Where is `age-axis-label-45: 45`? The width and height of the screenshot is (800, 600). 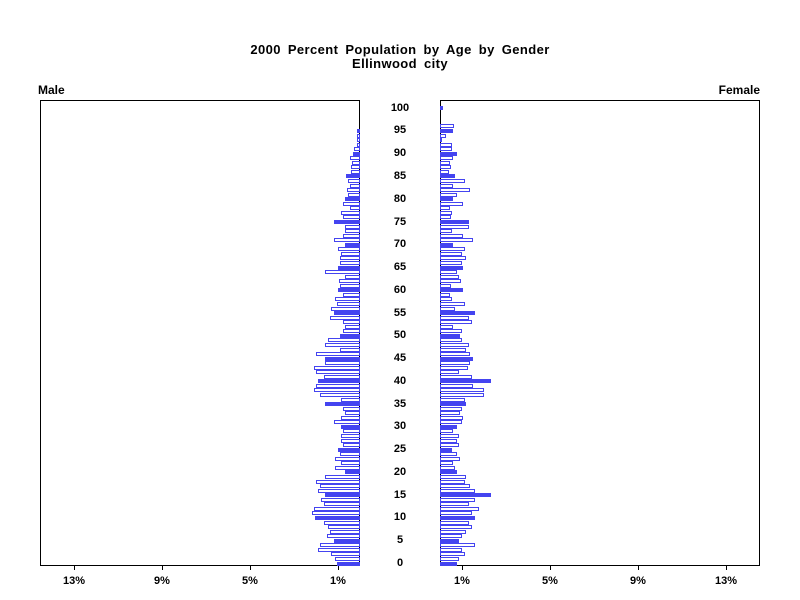
age-axis-label-45: 45 is located at coordinates (400, 358).